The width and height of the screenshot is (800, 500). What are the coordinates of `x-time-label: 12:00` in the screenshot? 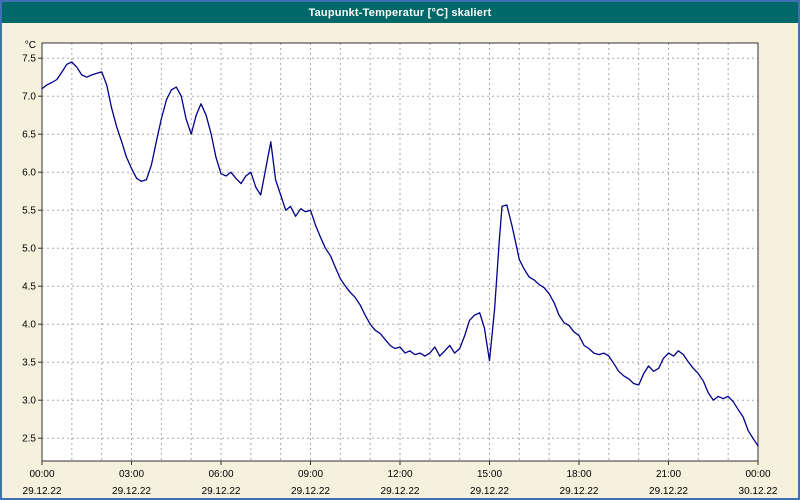 It's located at (399, 474).